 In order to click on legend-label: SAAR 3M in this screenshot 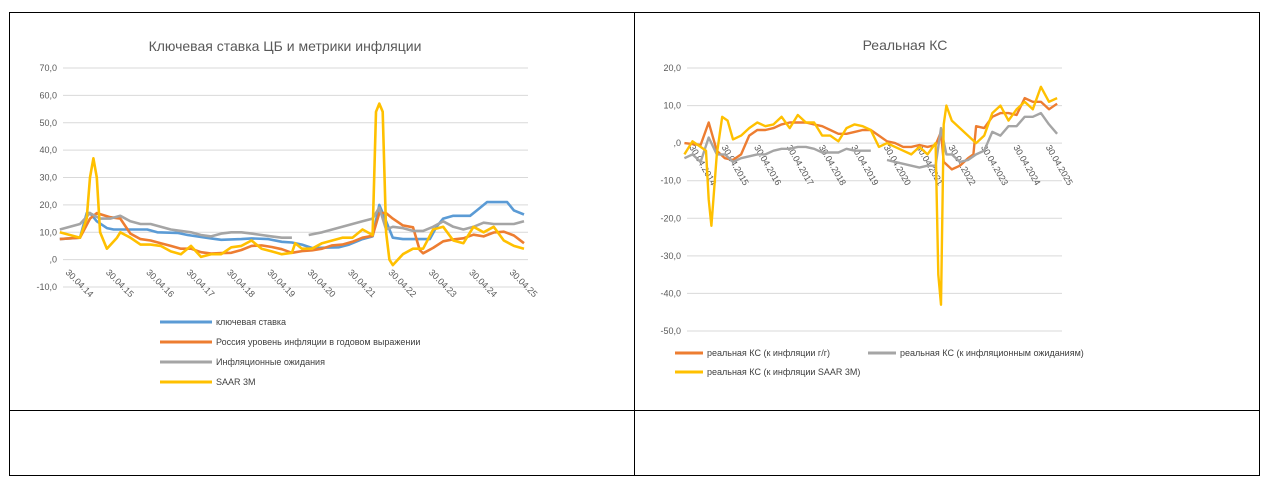, I will do `click(236, 382)`.